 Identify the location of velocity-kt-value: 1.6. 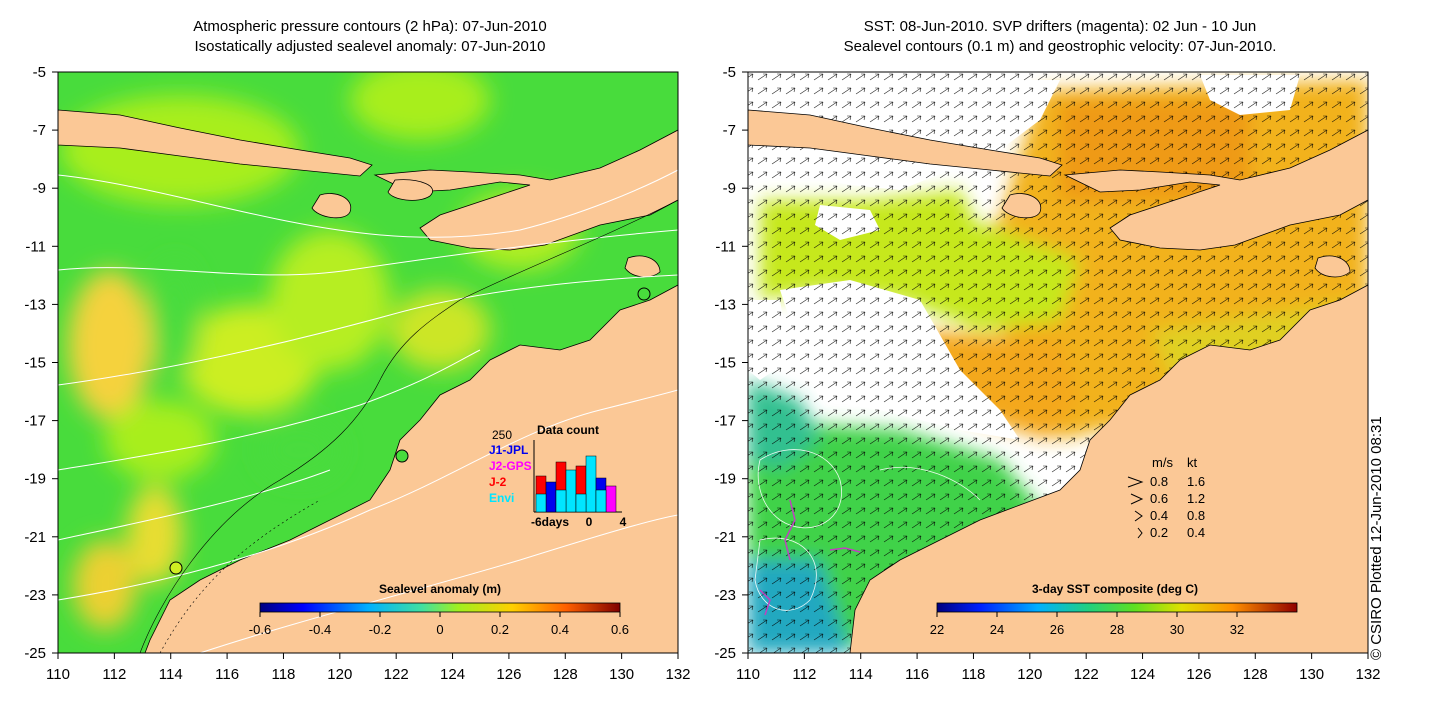
(1196, 481).